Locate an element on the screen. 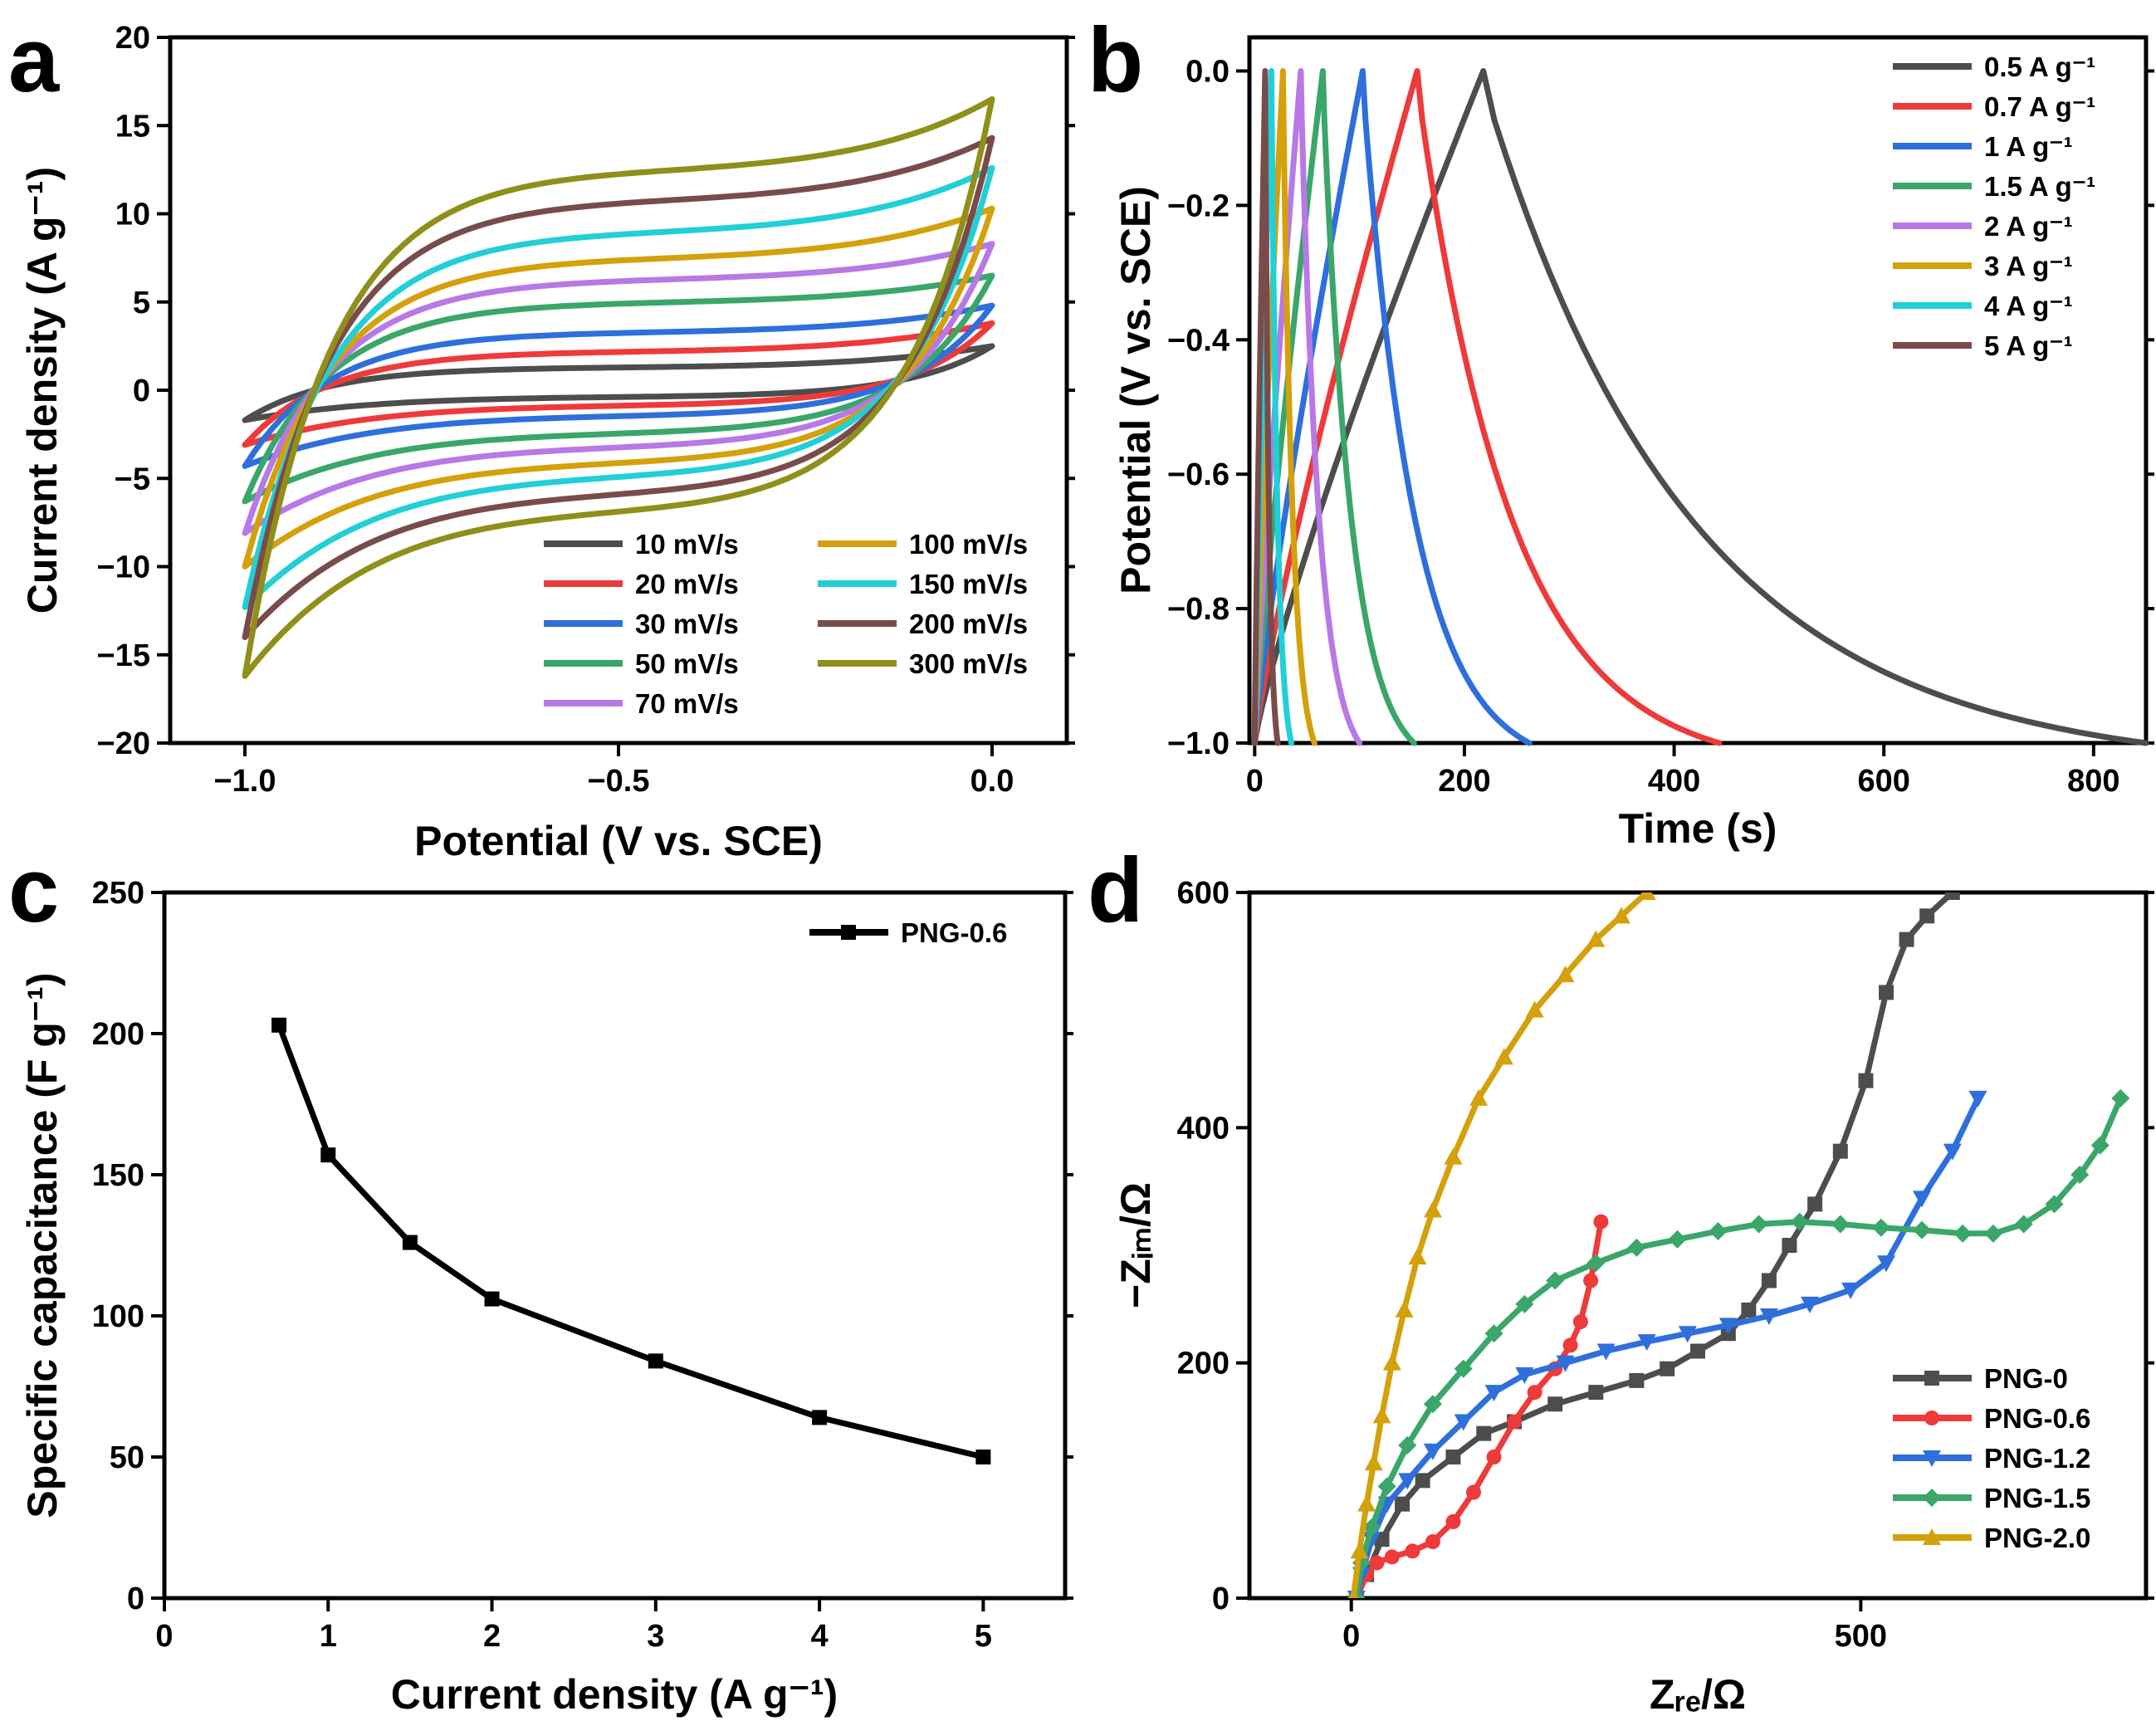  panel-d-ylabel: −Zᵢₘ/Ω is located at coordinates (1136, 1245).